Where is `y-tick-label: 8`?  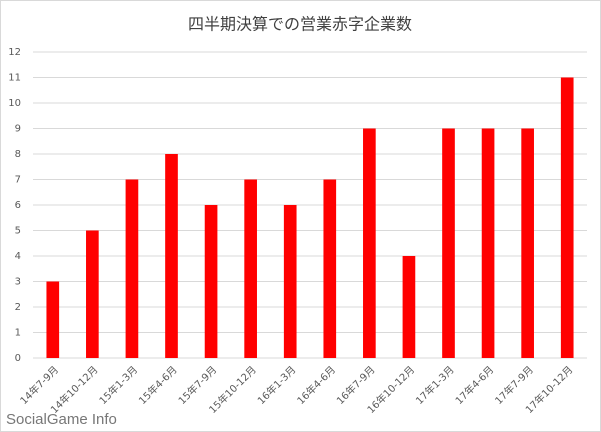
y-tick-label: 8 is located at coordinates (18, 154).